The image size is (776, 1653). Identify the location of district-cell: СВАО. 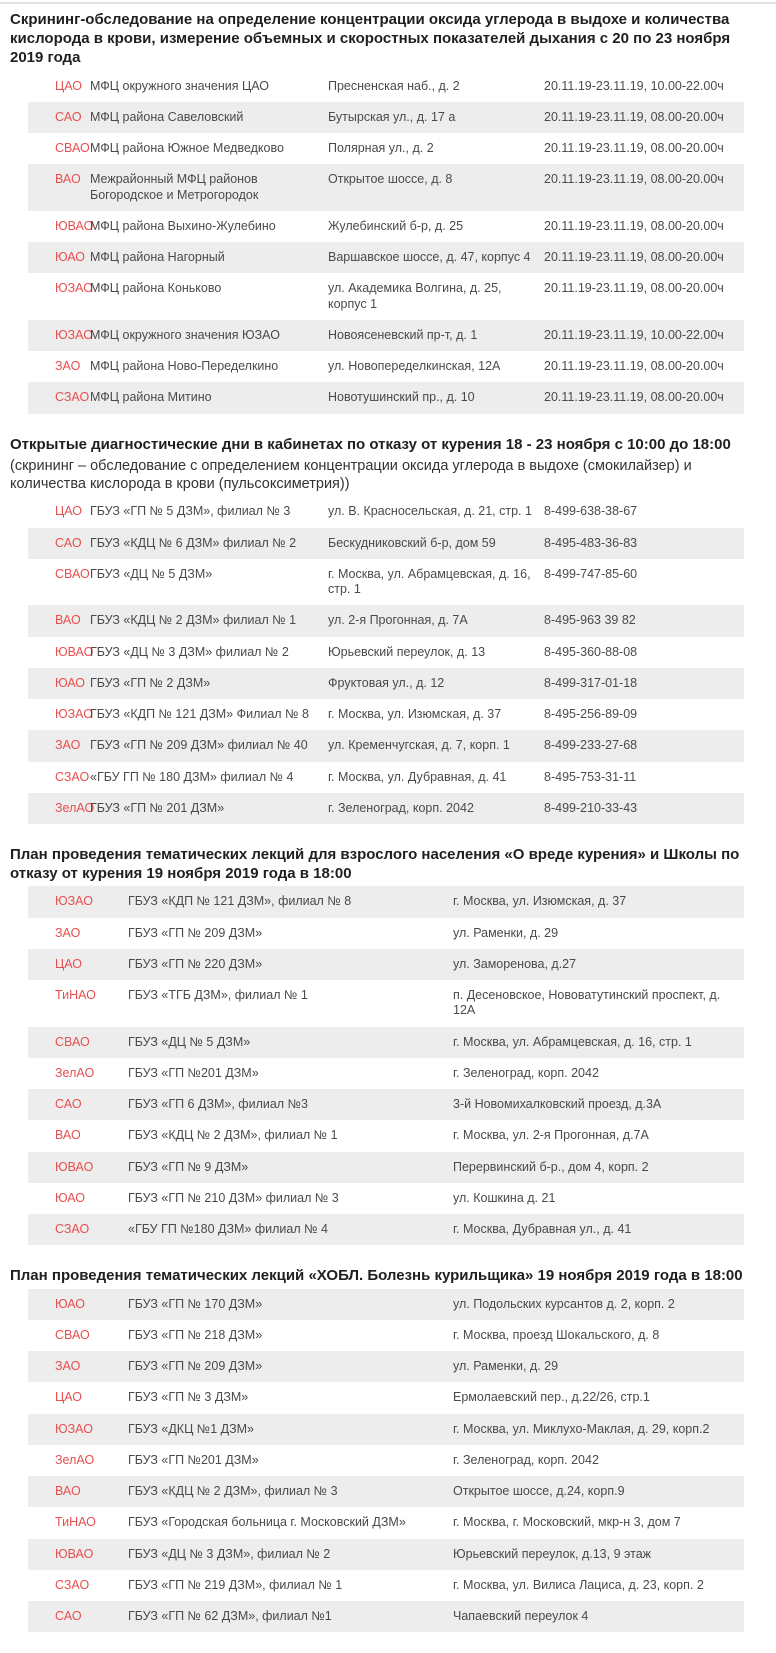
(72, 1041).